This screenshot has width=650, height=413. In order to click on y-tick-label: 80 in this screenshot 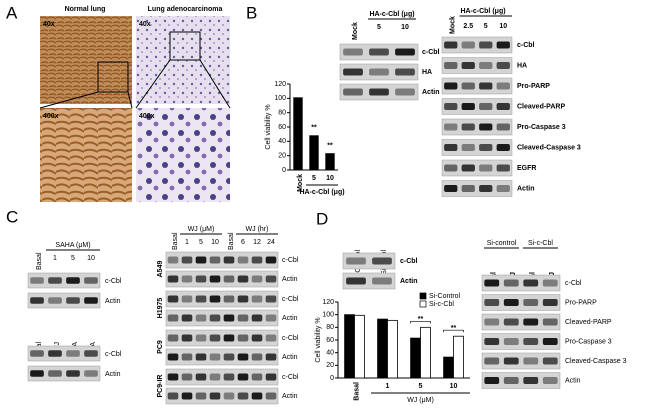, I will do `click(282, 113)`.